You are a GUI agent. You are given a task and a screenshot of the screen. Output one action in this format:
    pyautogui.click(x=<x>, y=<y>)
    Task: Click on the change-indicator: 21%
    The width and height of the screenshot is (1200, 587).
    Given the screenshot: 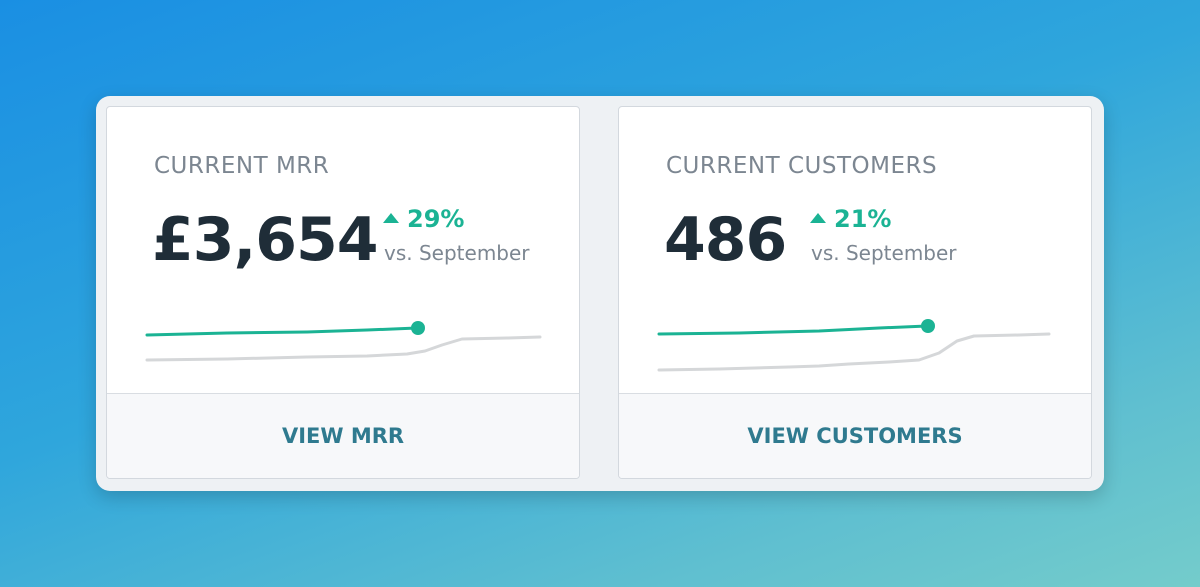 What is the action you would take?
    pyautogui.click(x=850, y=219)
    